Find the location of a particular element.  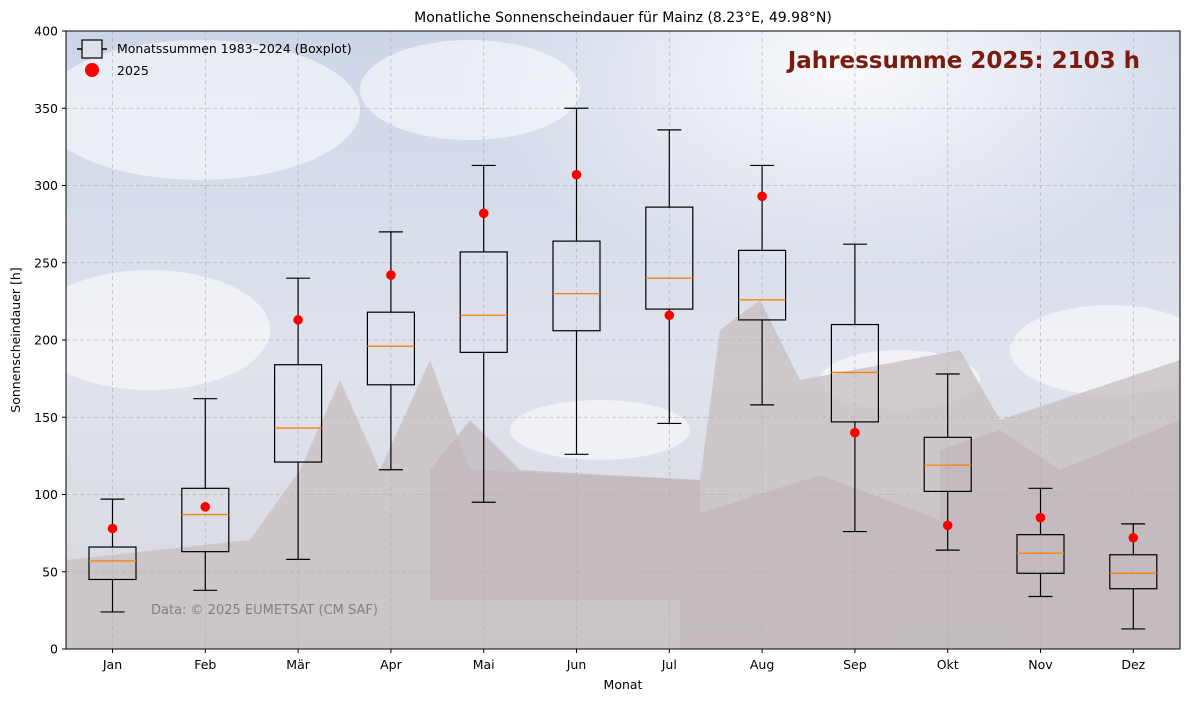

point-2025-Apr is located at coordinates (391, 275).